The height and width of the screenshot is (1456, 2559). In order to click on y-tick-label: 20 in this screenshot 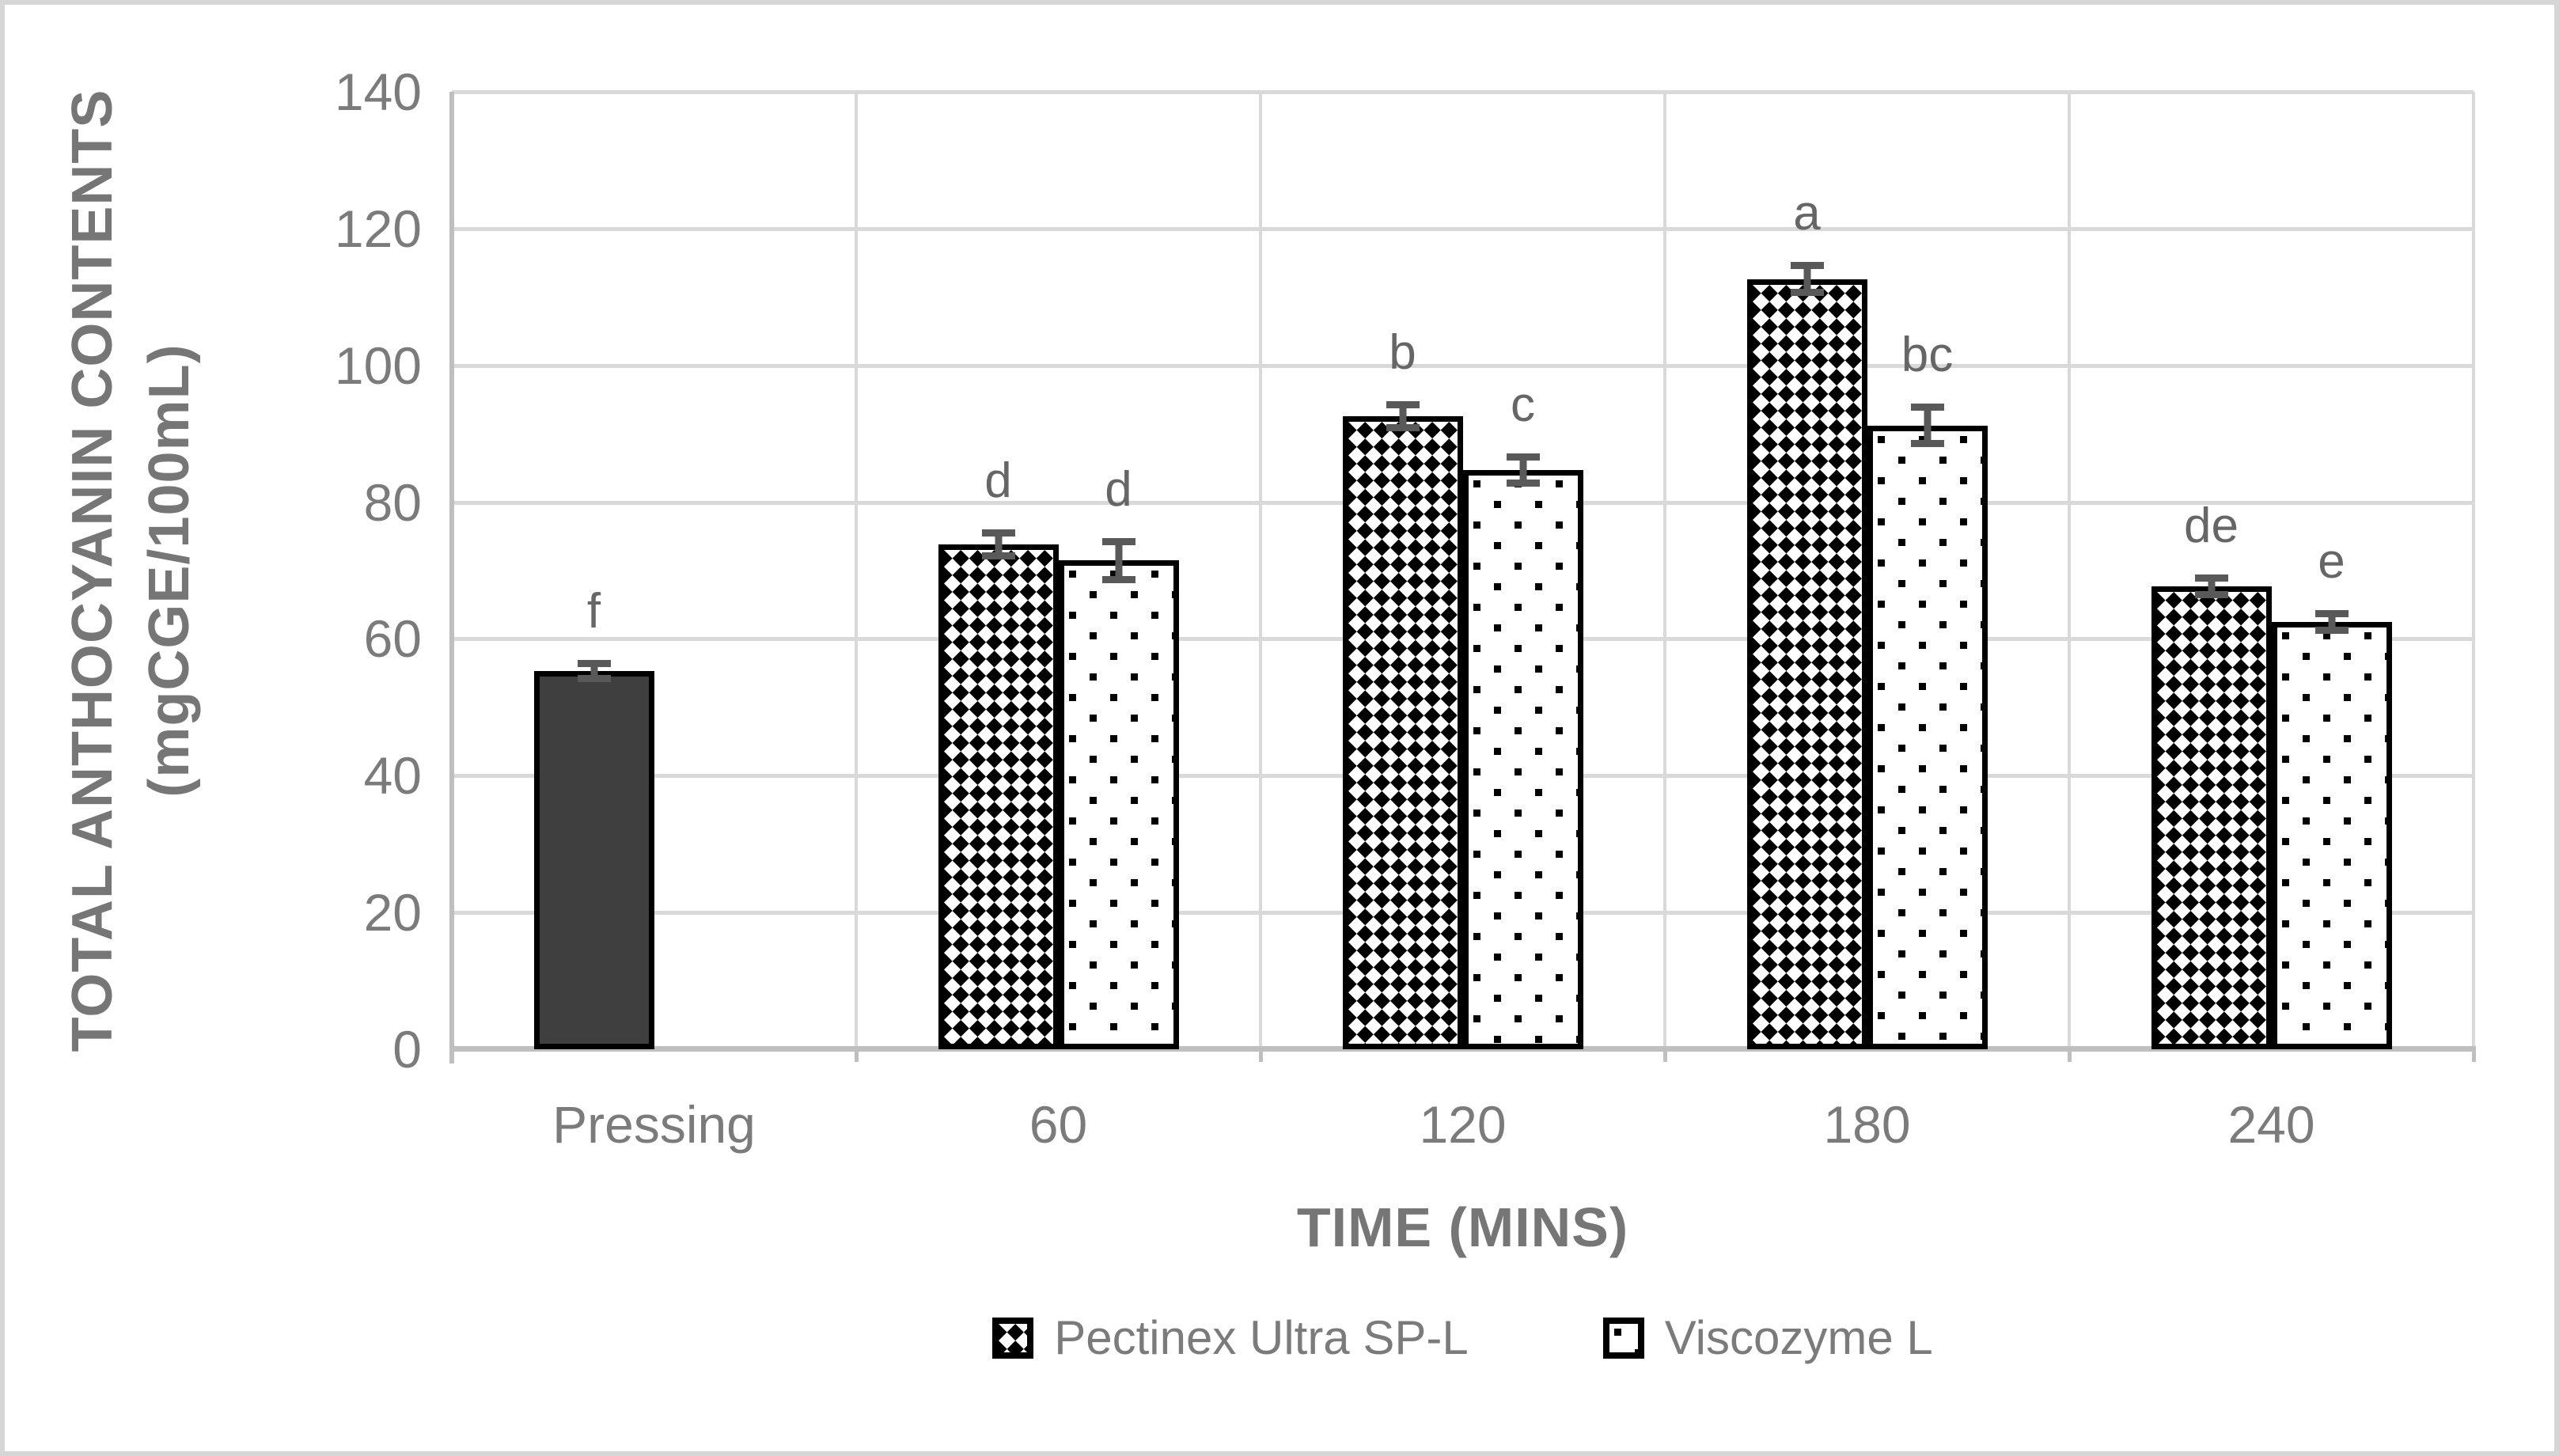, I will do `click(392, 912)`.